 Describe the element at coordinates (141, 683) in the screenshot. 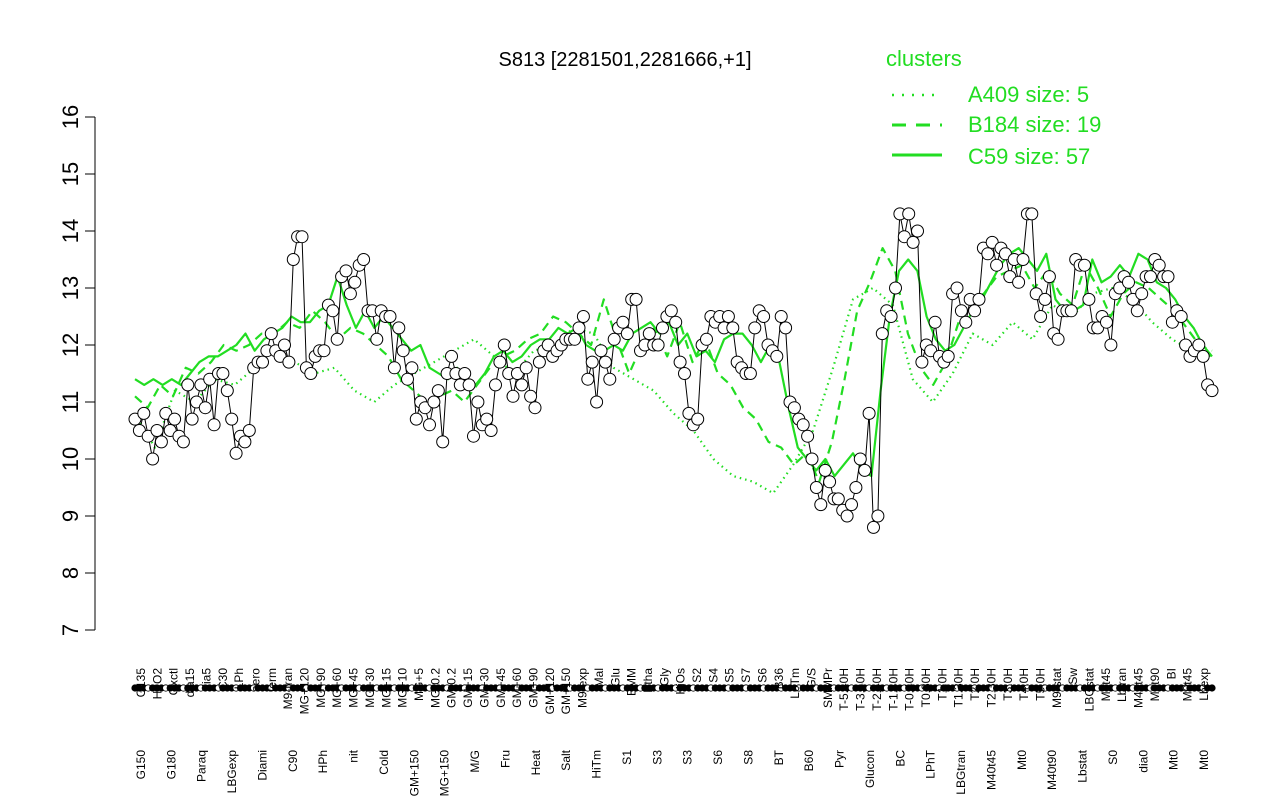

I see `x-tick-label: G135` at that location.